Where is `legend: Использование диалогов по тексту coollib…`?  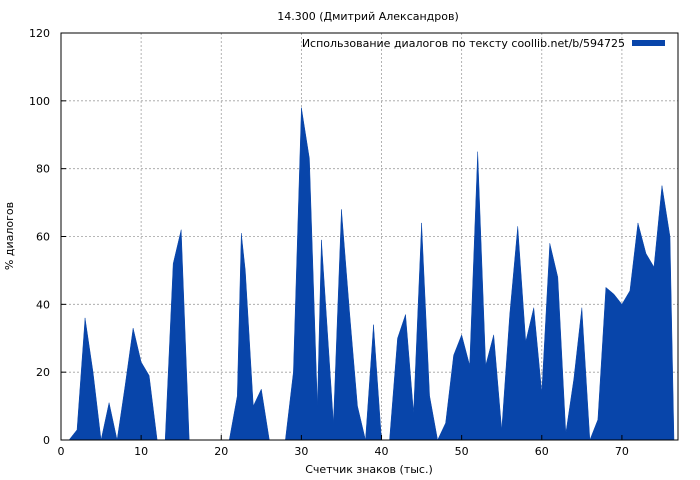 legend: Использование диалогов по тексту coollib… is located at coordinates (483, 43).